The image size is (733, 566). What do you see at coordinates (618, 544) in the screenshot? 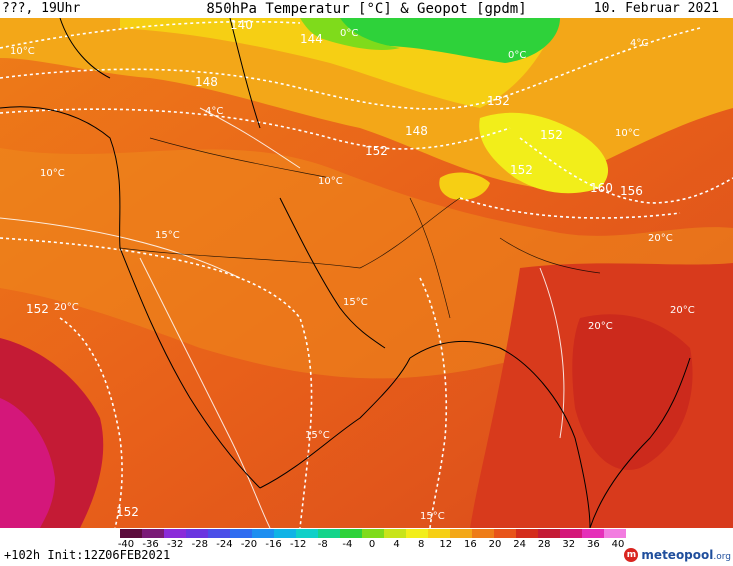
I see `color-scale-tick: 40` at bounding box center [618, 544].